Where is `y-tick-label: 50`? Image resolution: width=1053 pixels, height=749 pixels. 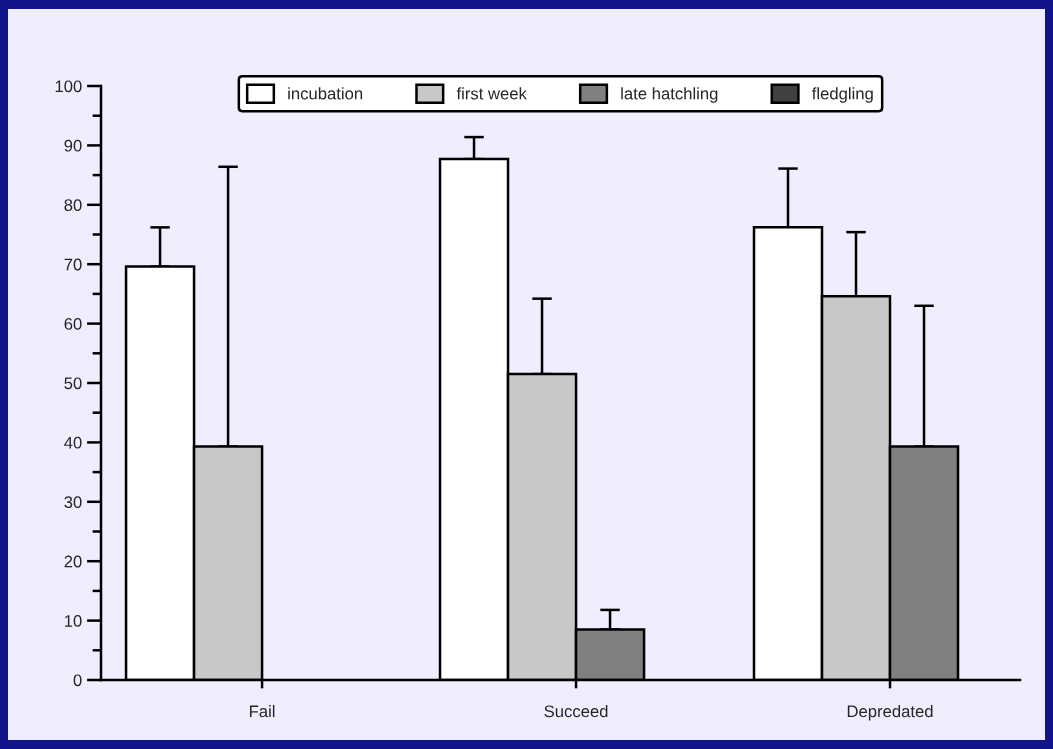
y-tick-label: 50 is located at coordinates (73, 383).